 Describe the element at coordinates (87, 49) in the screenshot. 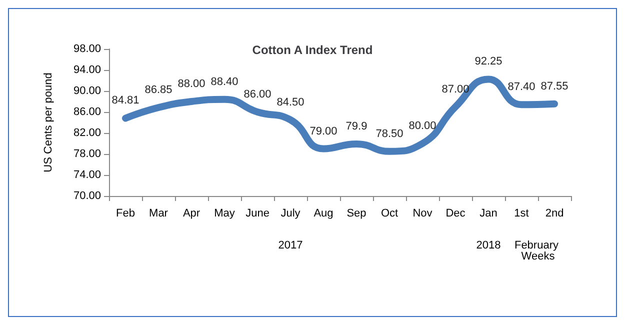

I see `y-tick-label: 98.00` at that location.